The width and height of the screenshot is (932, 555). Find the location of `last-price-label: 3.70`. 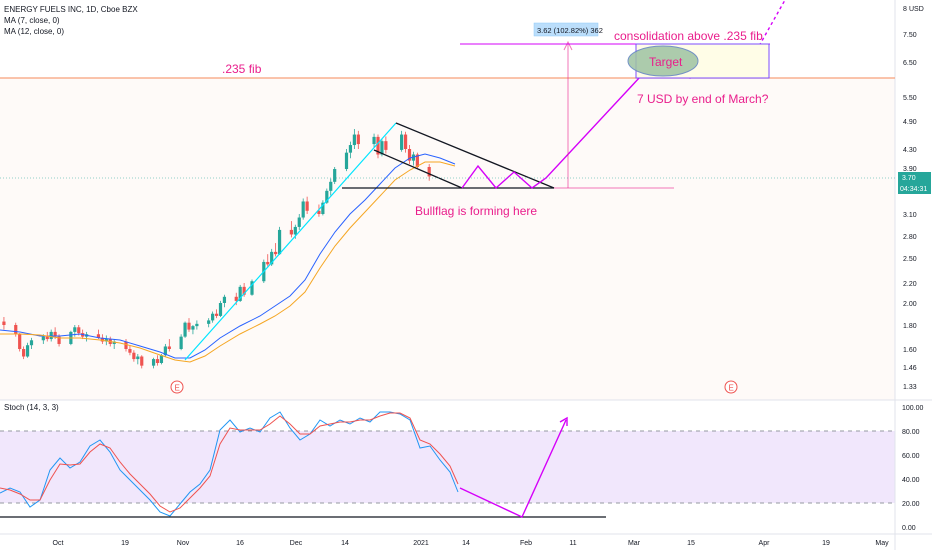

last-price-label: 3.70 is located at coordinates (909, 178).